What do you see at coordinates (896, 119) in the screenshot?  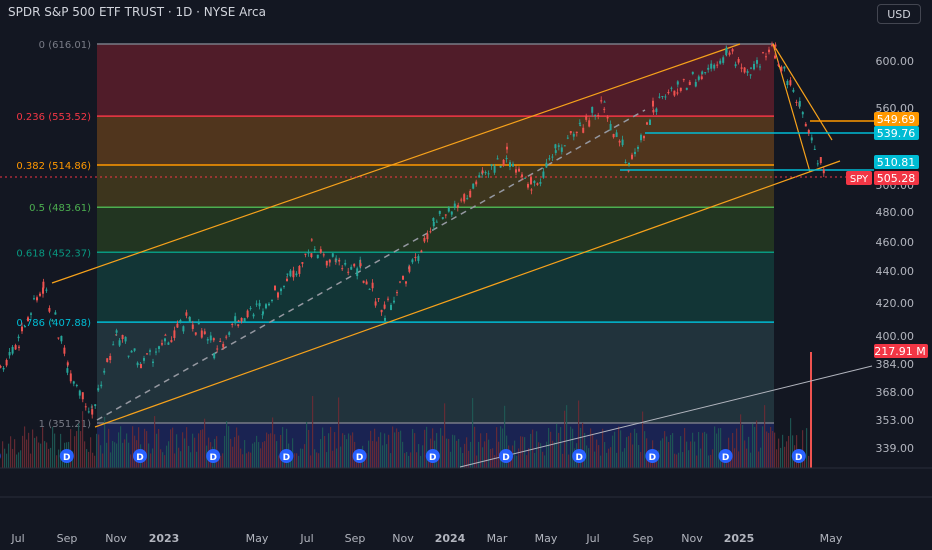 I see `price-badge-text: 549.69` at bounding box center [896, 119].